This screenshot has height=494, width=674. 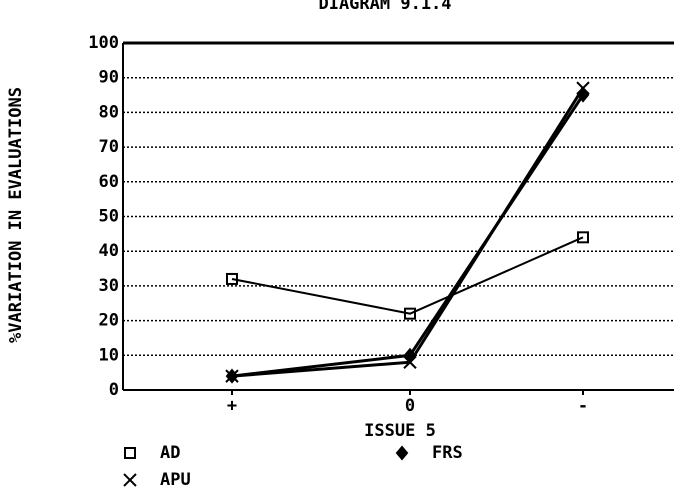 I want to click on legend-label: APU, so click(x=175, y=480).